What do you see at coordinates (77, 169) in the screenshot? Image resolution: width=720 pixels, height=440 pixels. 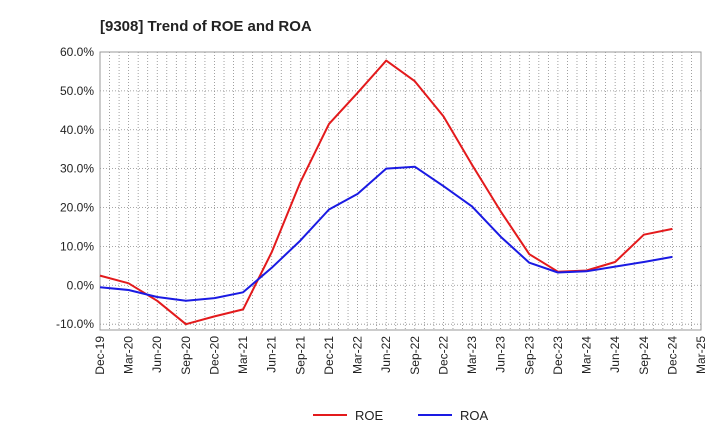 I see `y-tick-label: 30.0%` at bounding box center [77, 169].